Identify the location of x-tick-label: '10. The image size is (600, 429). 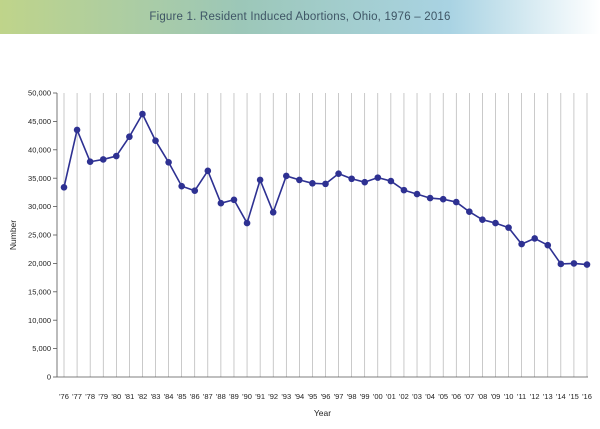
(509, 396).